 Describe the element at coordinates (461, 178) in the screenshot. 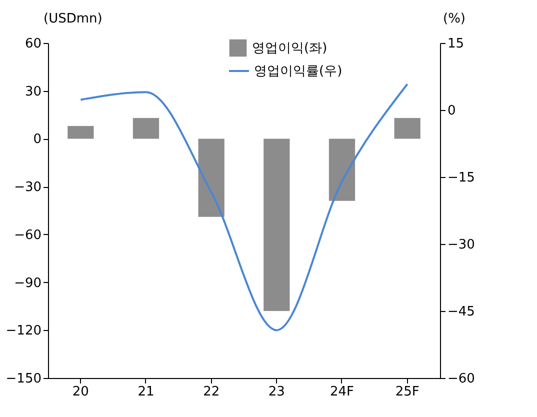

I see `y2-tick-label: −15` at that location.